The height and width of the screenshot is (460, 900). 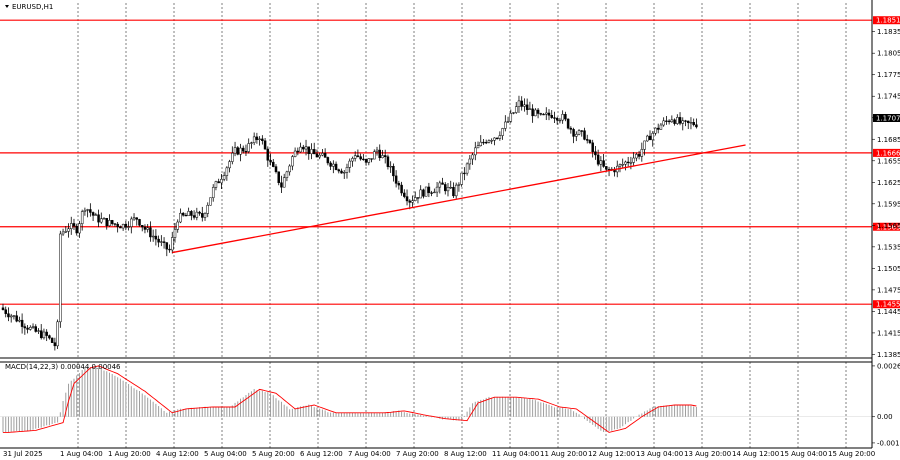 I want to click on x-tick-label: 7 Aug 04:00, so click(x=369, y=454).